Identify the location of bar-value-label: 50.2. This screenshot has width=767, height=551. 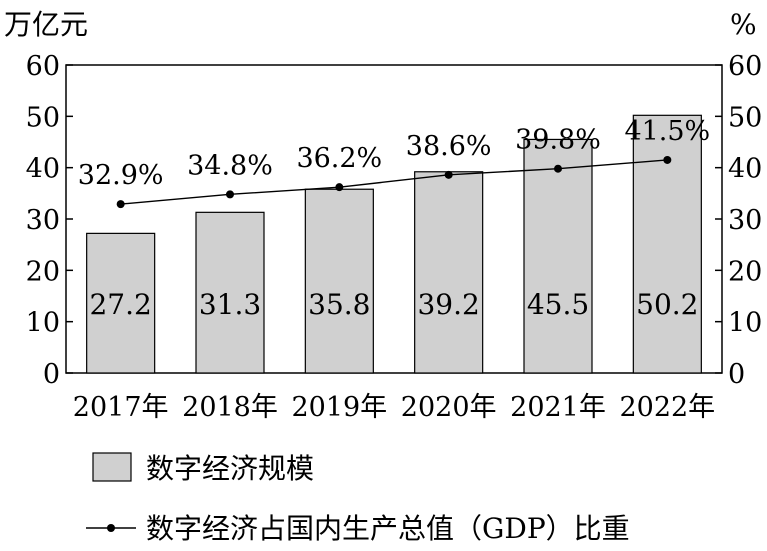
(667, 304).